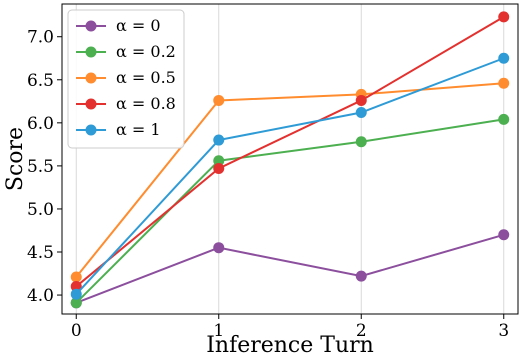 Image resolution: width=520 pixels, height=360 pixels. I want to click on x-tick-label: 2, so click(361, 331).